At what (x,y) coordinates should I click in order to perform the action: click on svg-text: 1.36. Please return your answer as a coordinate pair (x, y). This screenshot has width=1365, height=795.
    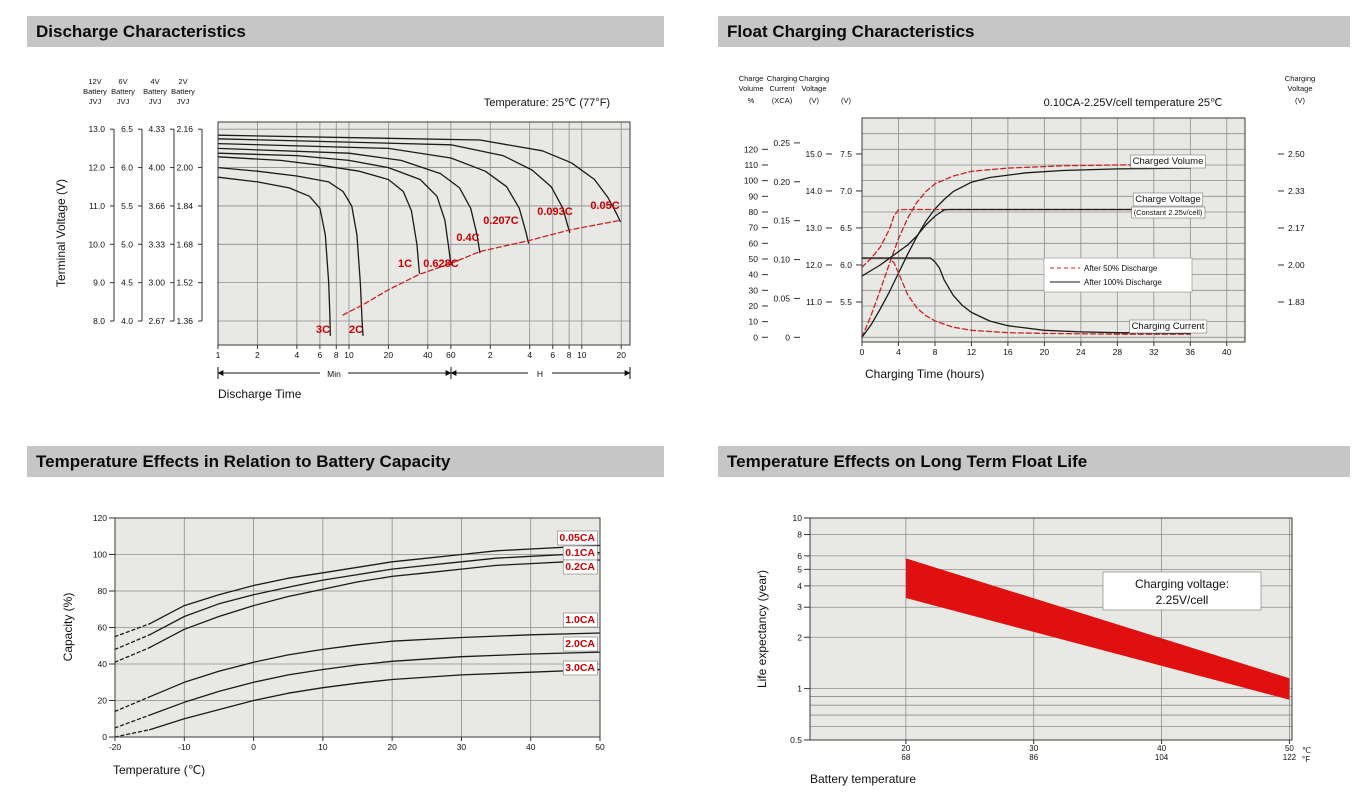
    Looking at the image, I should click on (184, 321).